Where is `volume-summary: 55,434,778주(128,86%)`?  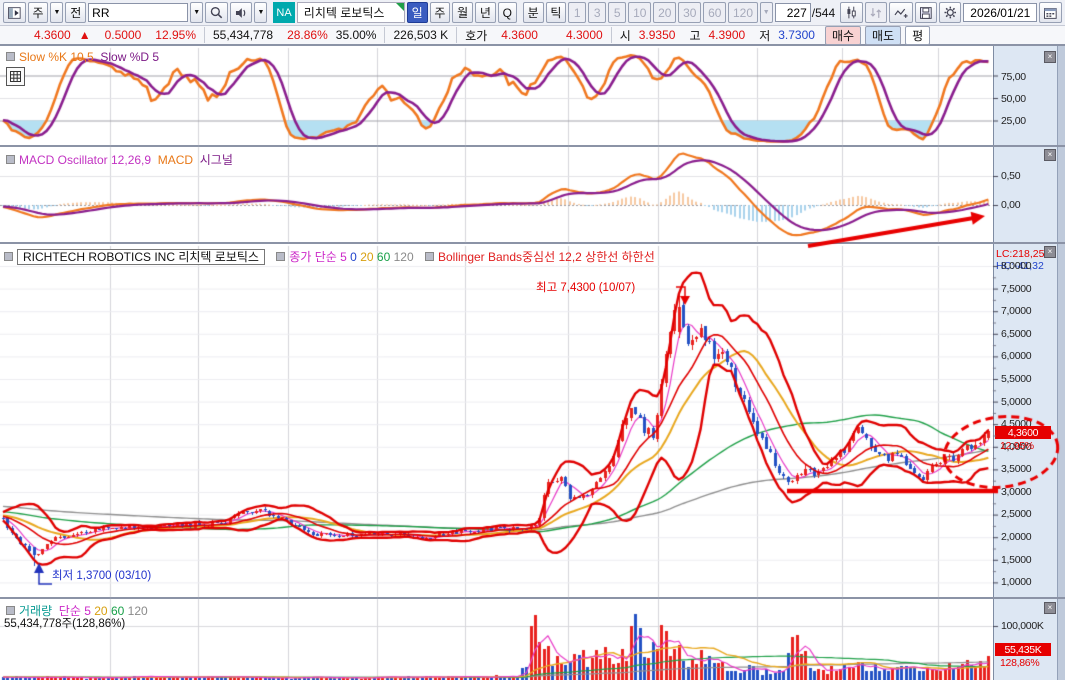
volume-summary: 55,434,778주(128,86%) is located at coordinates (65, 624).